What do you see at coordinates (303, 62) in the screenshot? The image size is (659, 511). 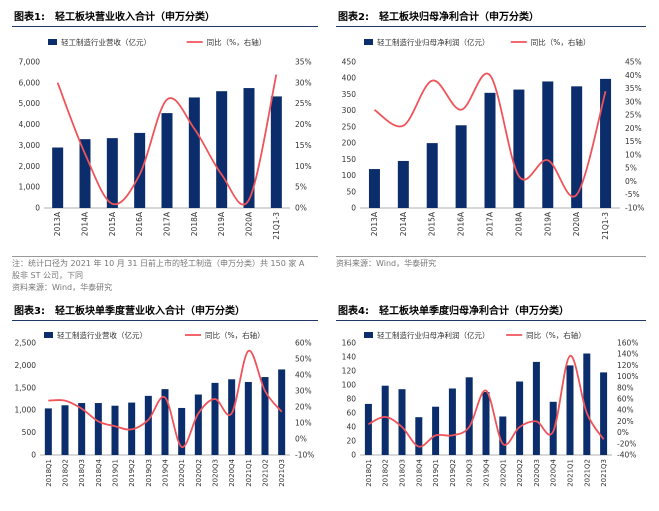 I see `y-right-tick-label: 35%` at bounding box center [303, 62].